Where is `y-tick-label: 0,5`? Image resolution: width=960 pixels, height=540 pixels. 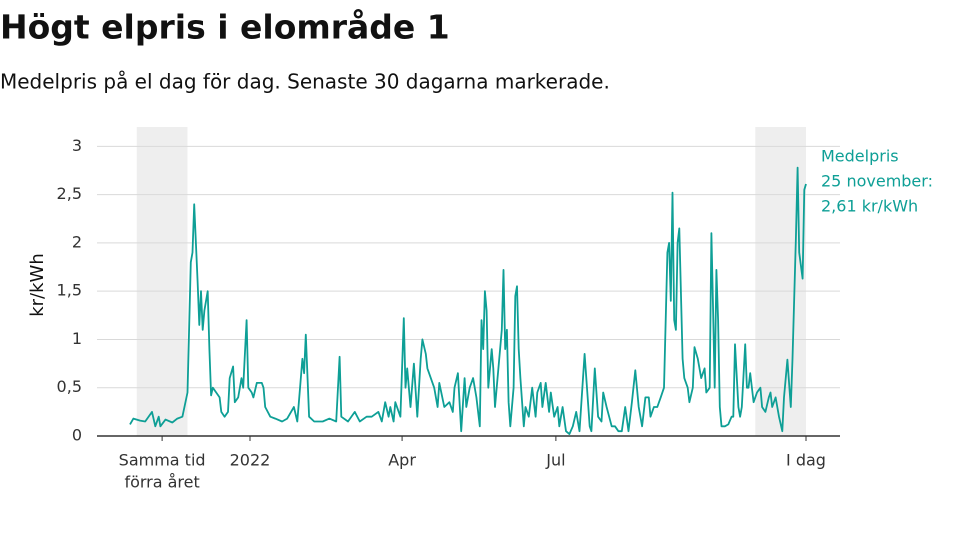
y-tick-label: 0,5 is located at coordinates (69, 386).